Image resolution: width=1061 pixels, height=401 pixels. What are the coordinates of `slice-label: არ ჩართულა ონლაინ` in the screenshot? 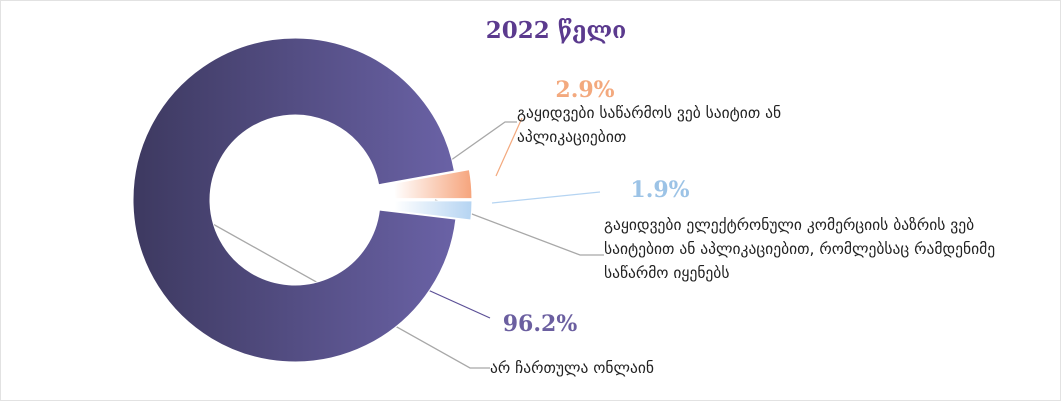 It's located at (572, 368).